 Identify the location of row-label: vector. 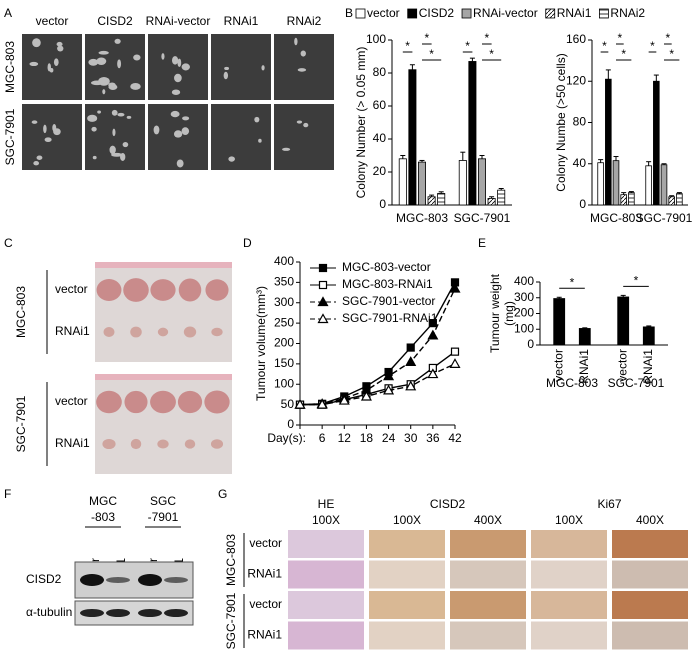
(71, 289).